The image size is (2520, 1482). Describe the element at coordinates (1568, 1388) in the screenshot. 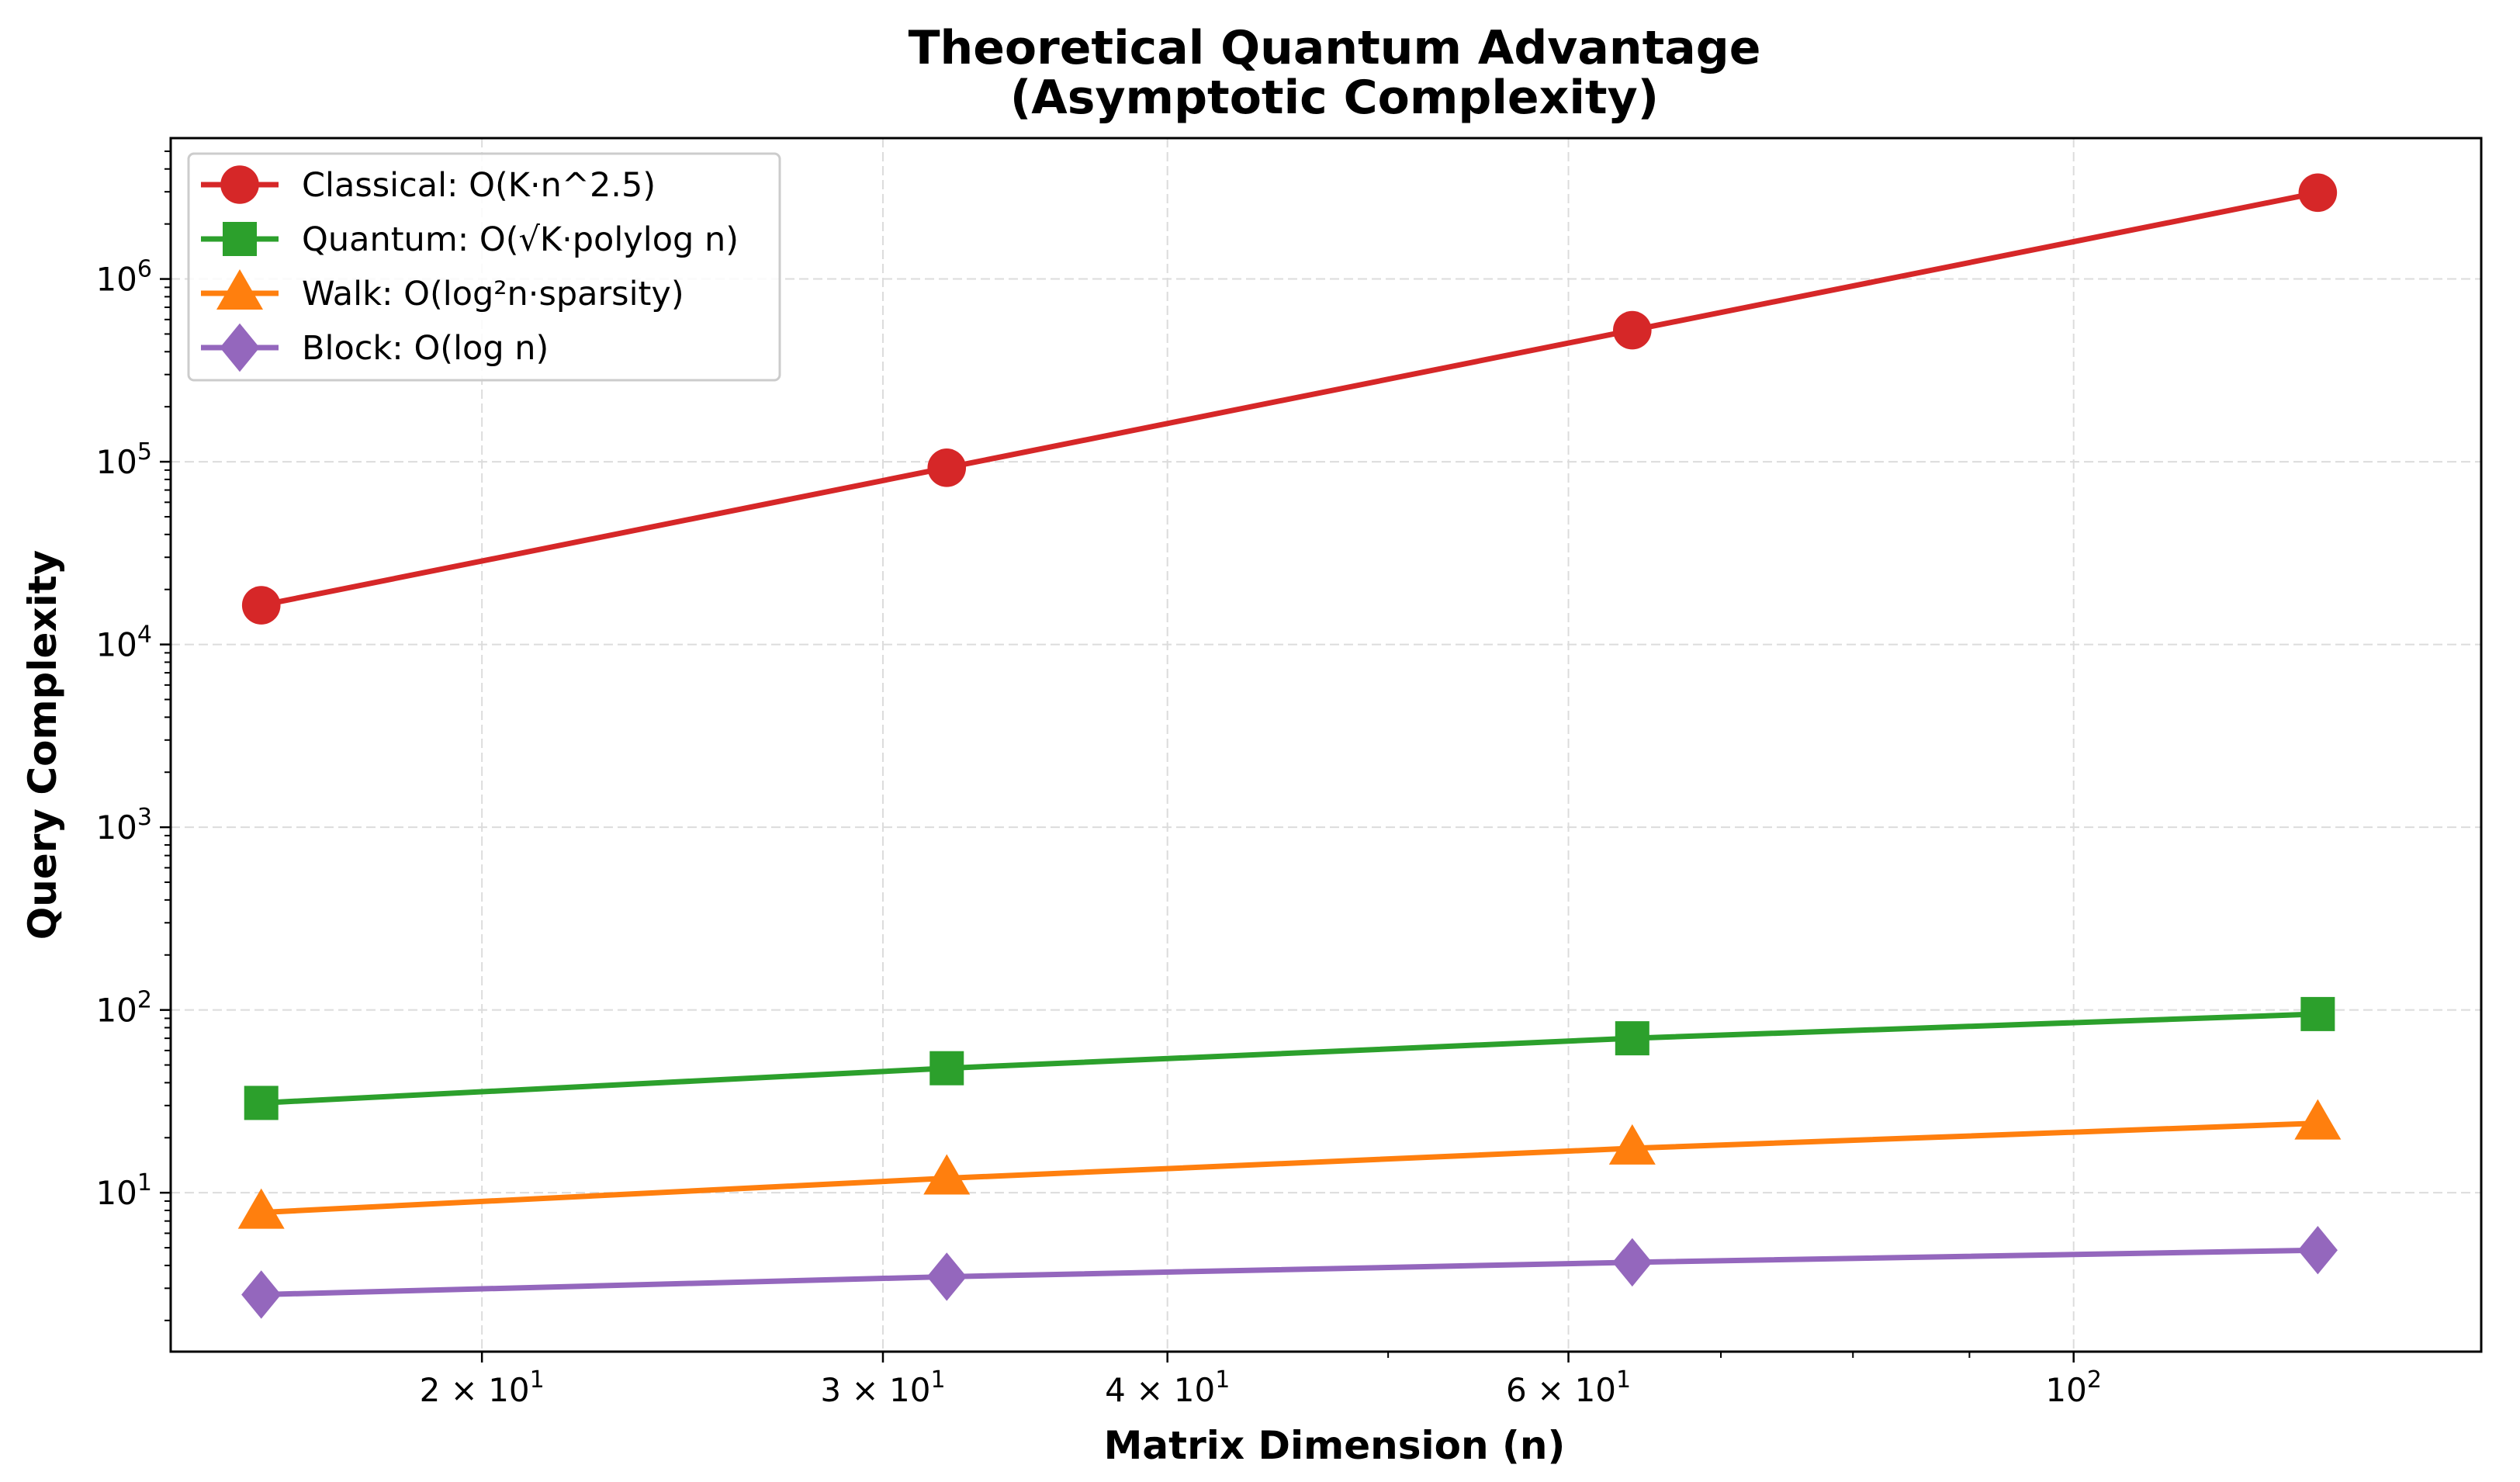

I see `x-tick-label: 6 × 101` at that location.